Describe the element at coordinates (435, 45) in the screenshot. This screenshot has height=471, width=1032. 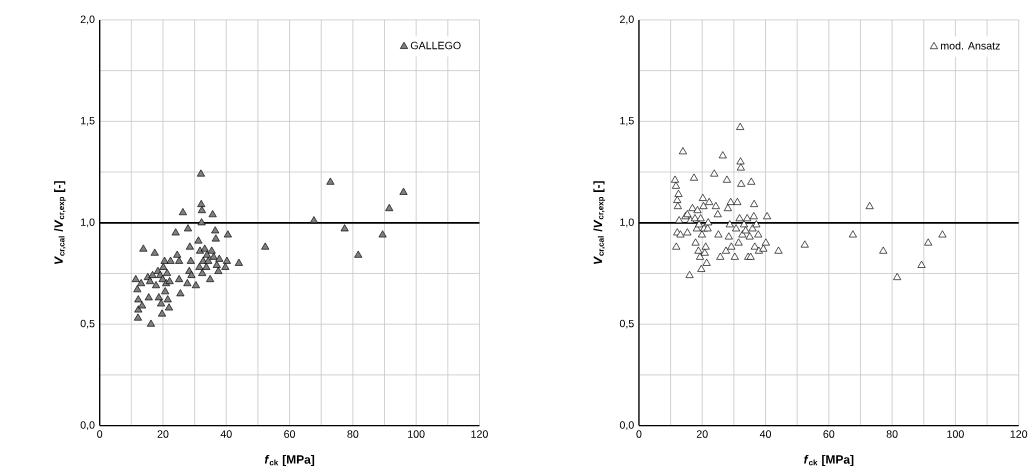
I see `legend-label: GALLEGO` at that location.